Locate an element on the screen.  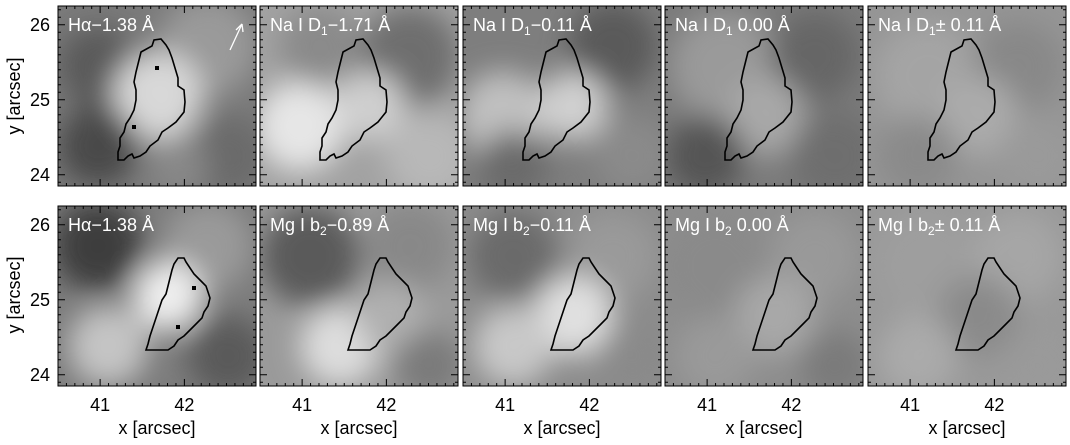
panel-b5: Mg I b2± 0.11 Å 41 42 x [arcsec] is located at coordinates (967, 321).